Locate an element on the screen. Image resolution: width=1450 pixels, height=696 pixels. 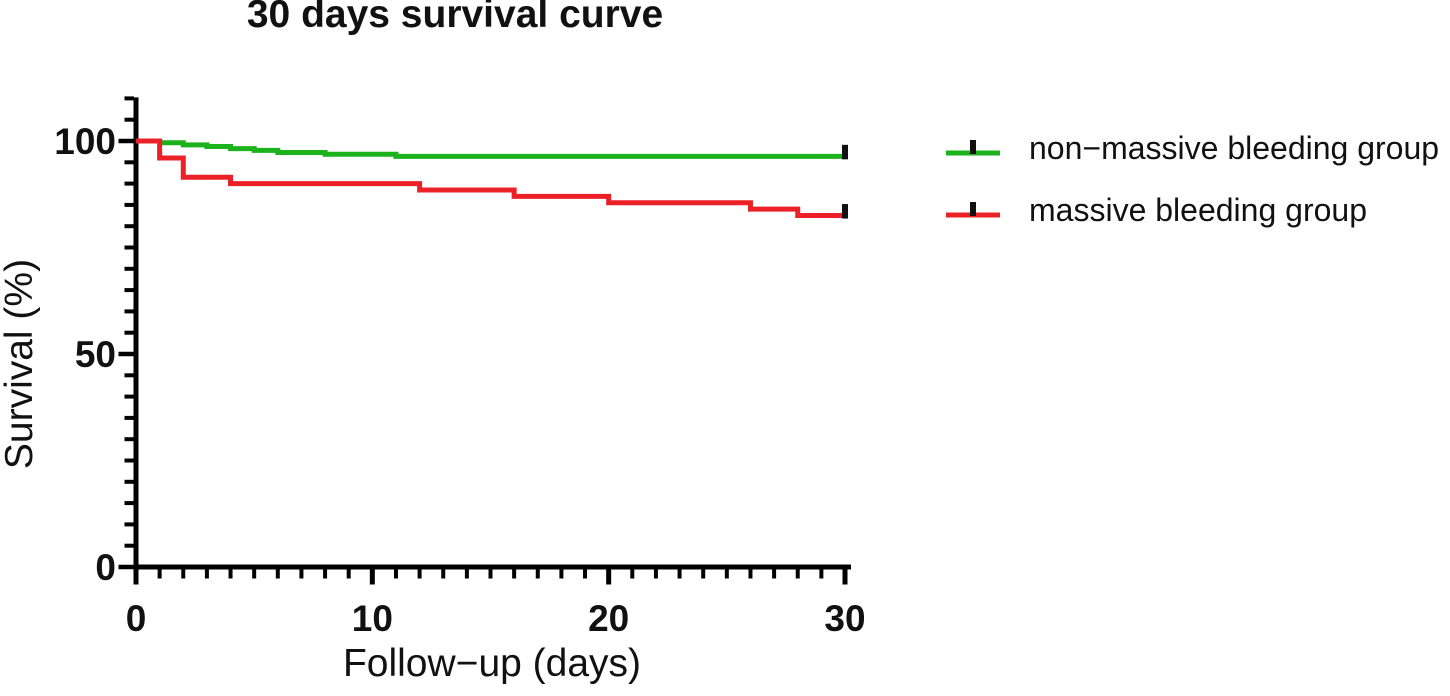
chart-title: 30 days survival curve is located at coordinates (455, 18).